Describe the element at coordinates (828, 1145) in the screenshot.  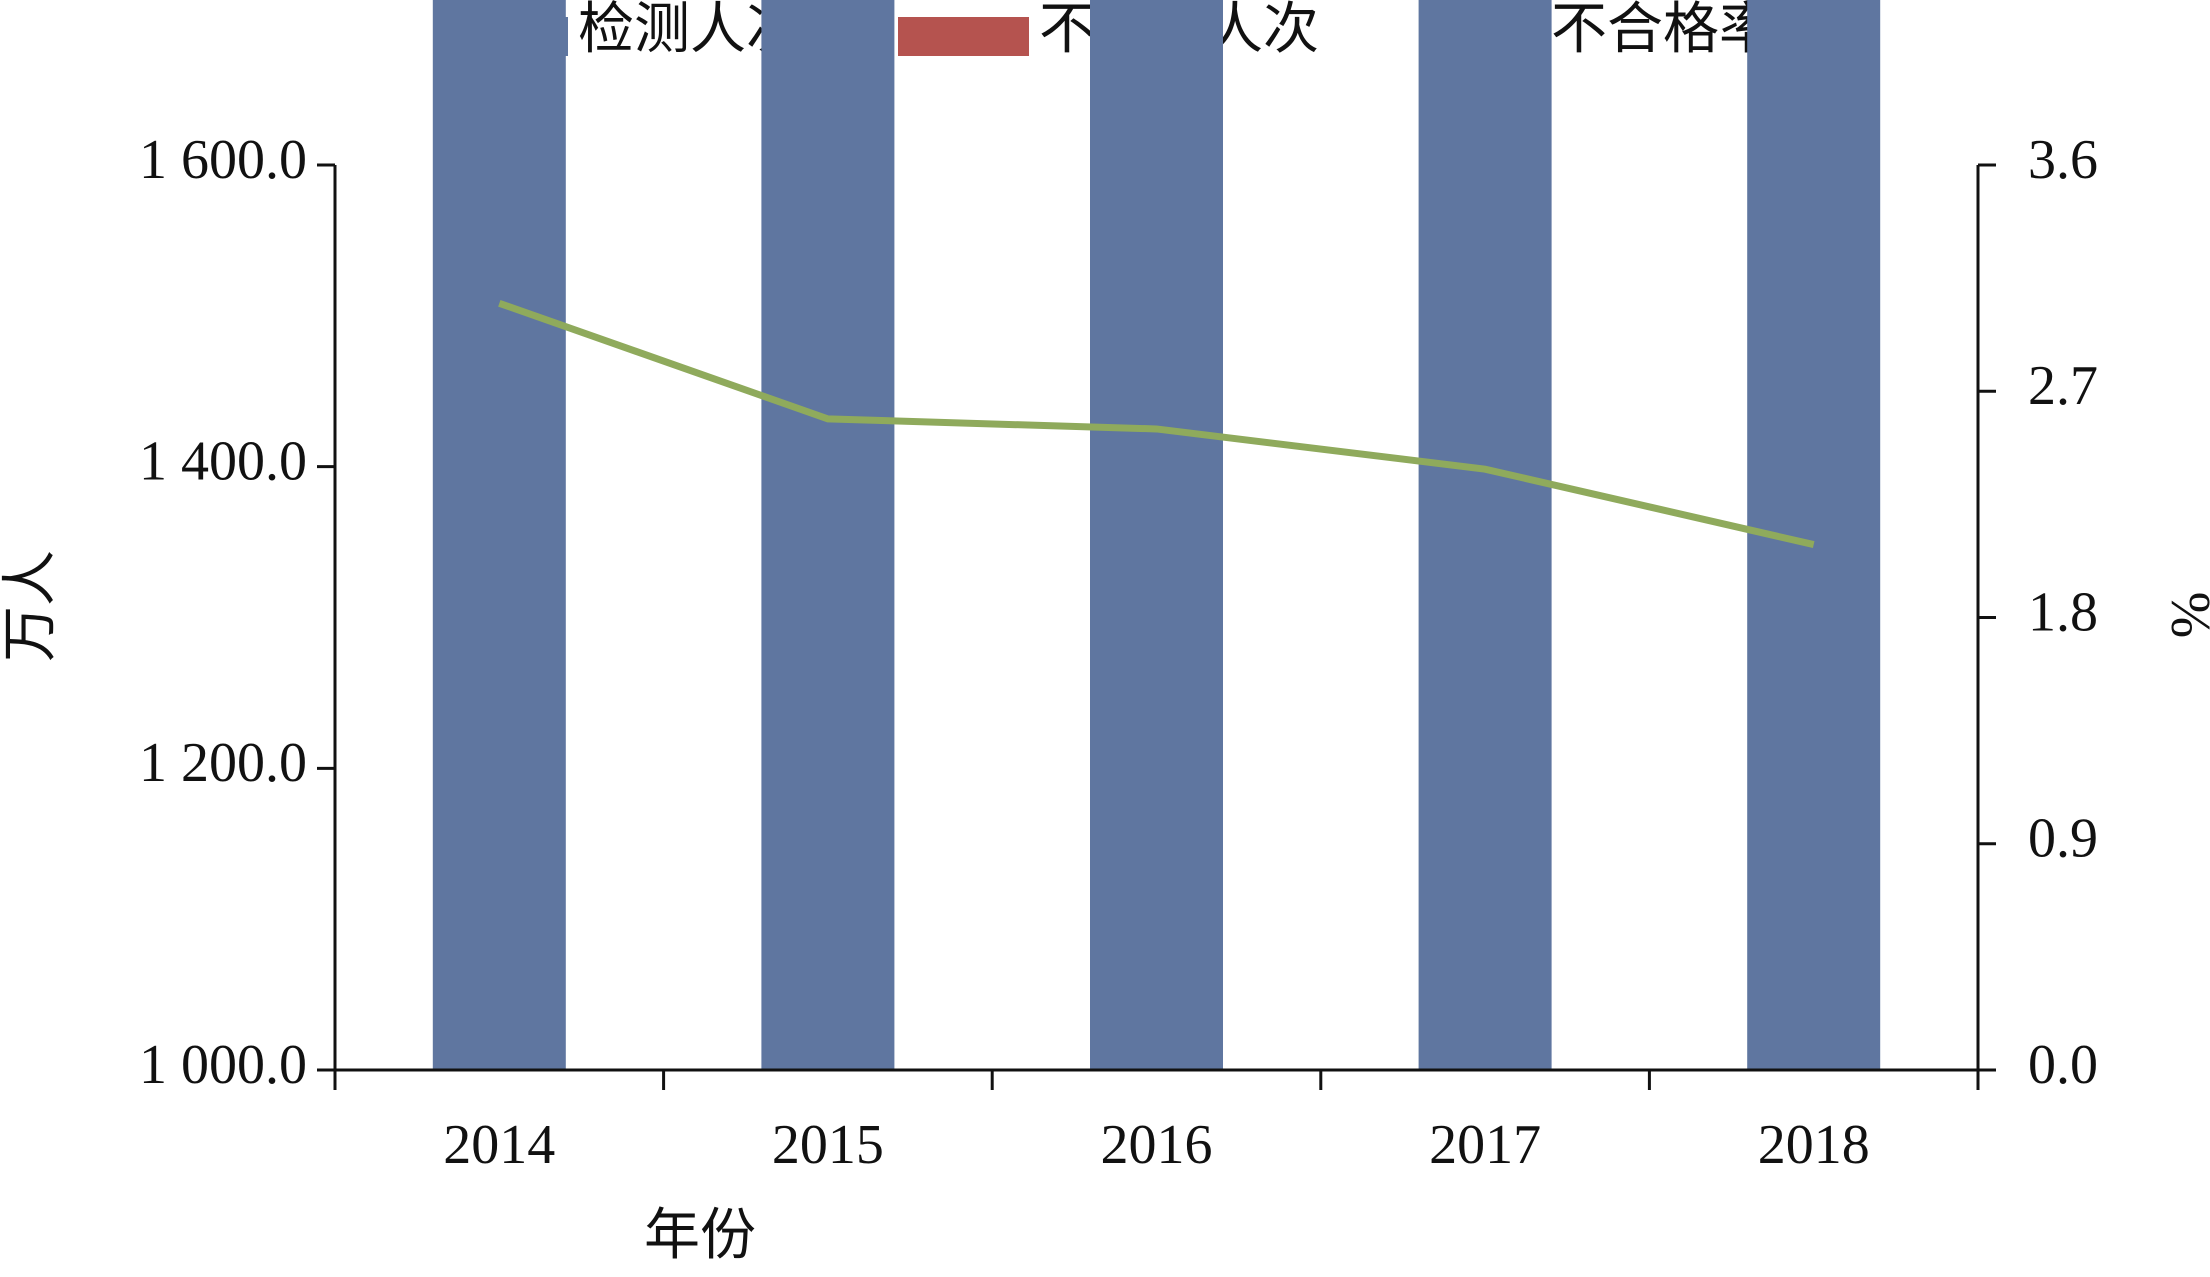
I see `x-tick-label: 2015` at that location.